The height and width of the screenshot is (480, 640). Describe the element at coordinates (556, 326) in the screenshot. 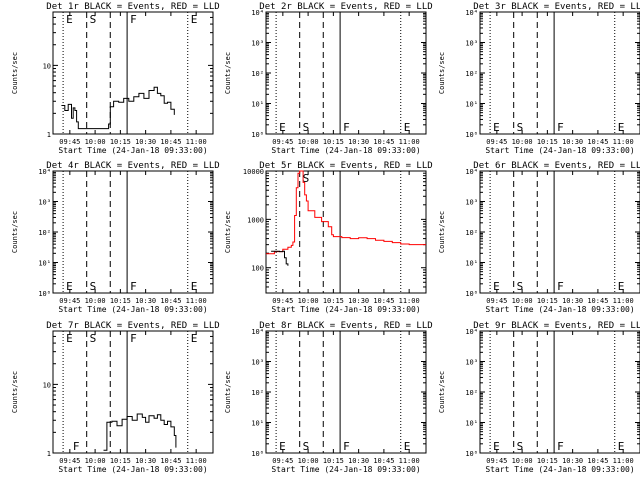

I see `panel-title: Det 9r BLACK = Events, RED = LLD` at that location.